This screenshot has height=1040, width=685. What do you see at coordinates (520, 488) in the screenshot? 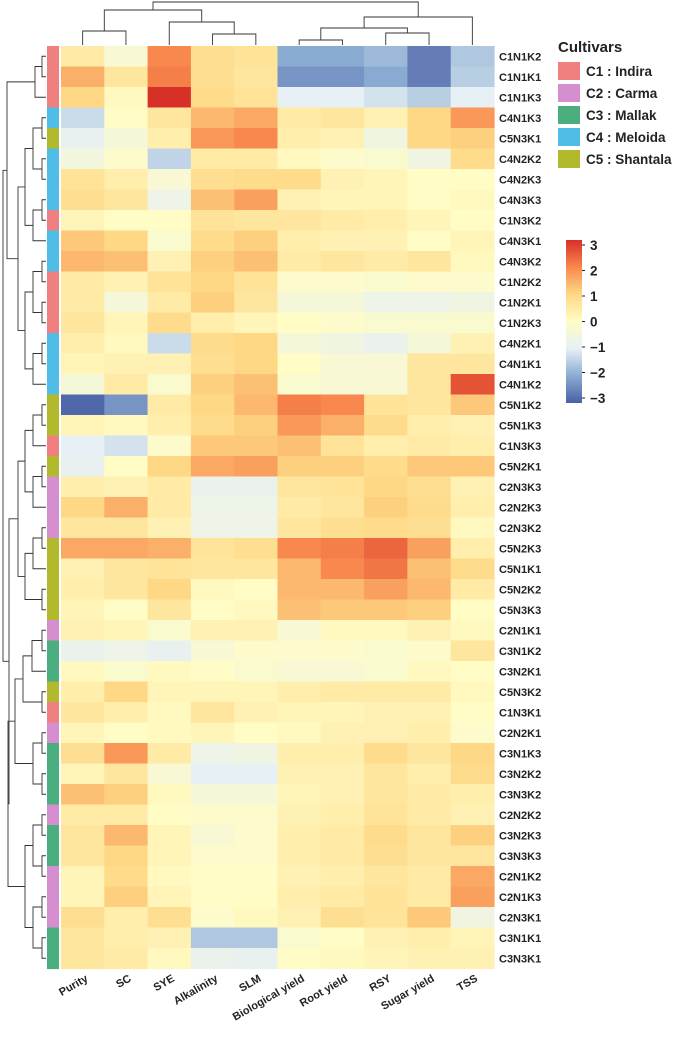
I see `row-label: C2N3K3` at bounding box center [520, 488].